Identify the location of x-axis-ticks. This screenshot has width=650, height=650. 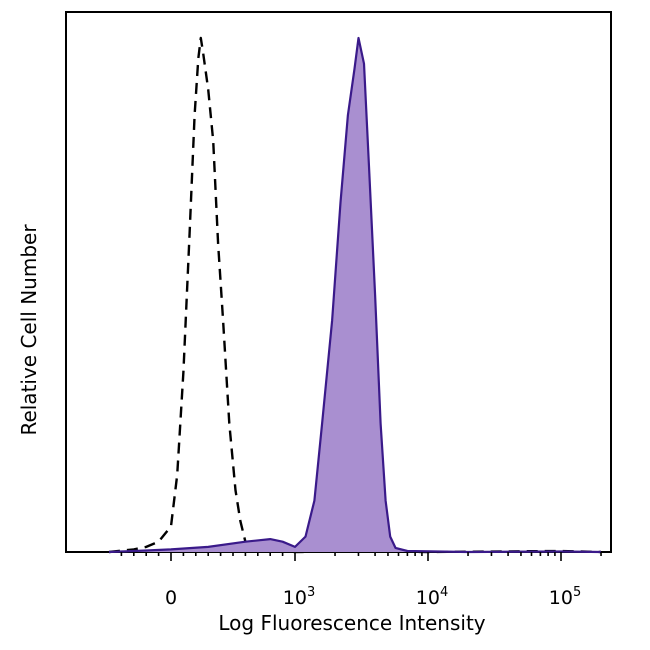
(361, 556).